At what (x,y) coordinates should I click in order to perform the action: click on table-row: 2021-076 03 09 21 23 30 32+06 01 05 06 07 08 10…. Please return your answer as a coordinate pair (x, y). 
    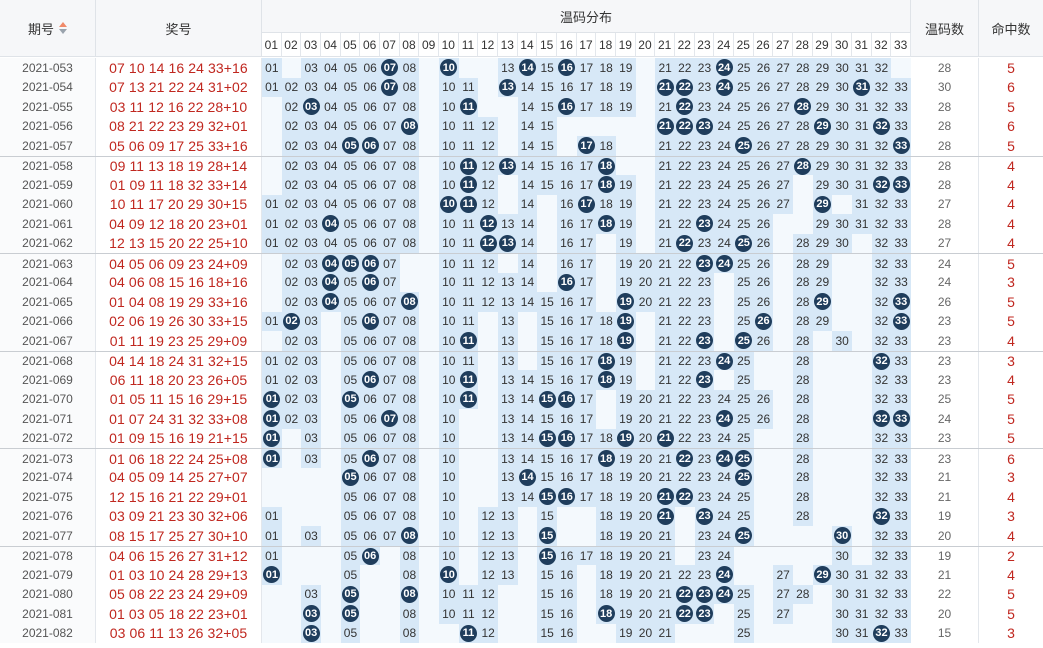
    Looking at the image, I should click on (521, 516).